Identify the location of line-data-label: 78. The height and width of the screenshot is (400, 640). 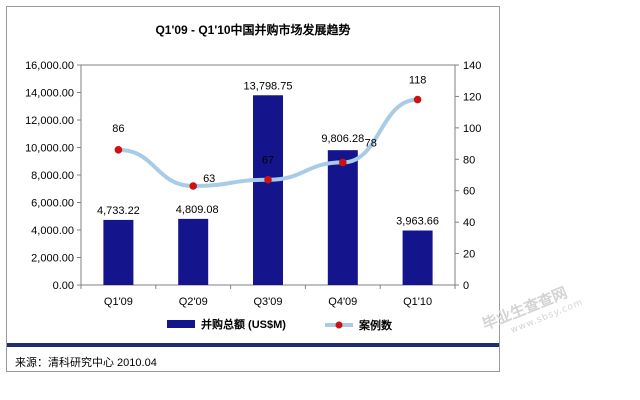
(371, 143).